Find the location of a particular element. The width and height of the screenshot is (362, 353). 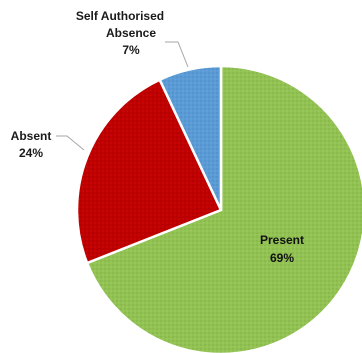

data-label-present-percent: 69% is located at coordinates (282, 258).